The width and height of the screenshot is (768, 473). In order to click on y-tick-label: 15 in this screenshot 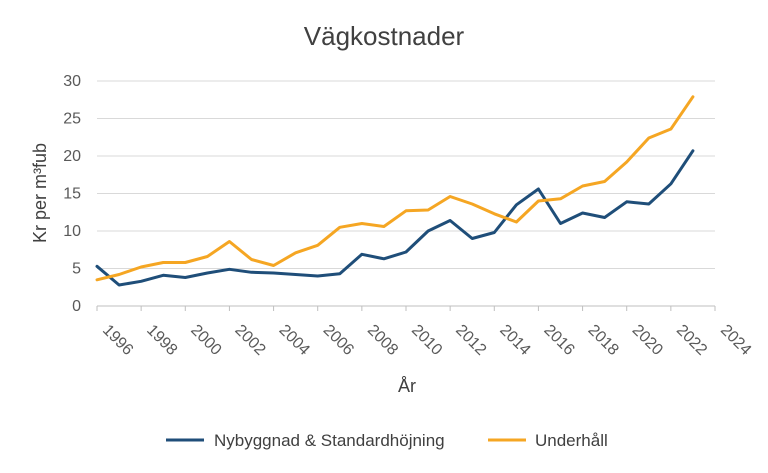, I will do `click(72, 194)`.